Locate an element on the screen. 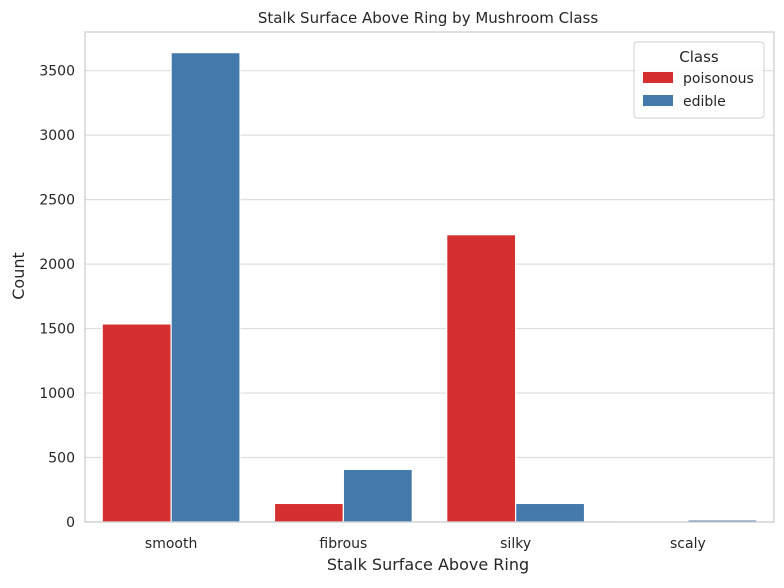  legend-swatch-poisonous is located at coordinates (658, 77).